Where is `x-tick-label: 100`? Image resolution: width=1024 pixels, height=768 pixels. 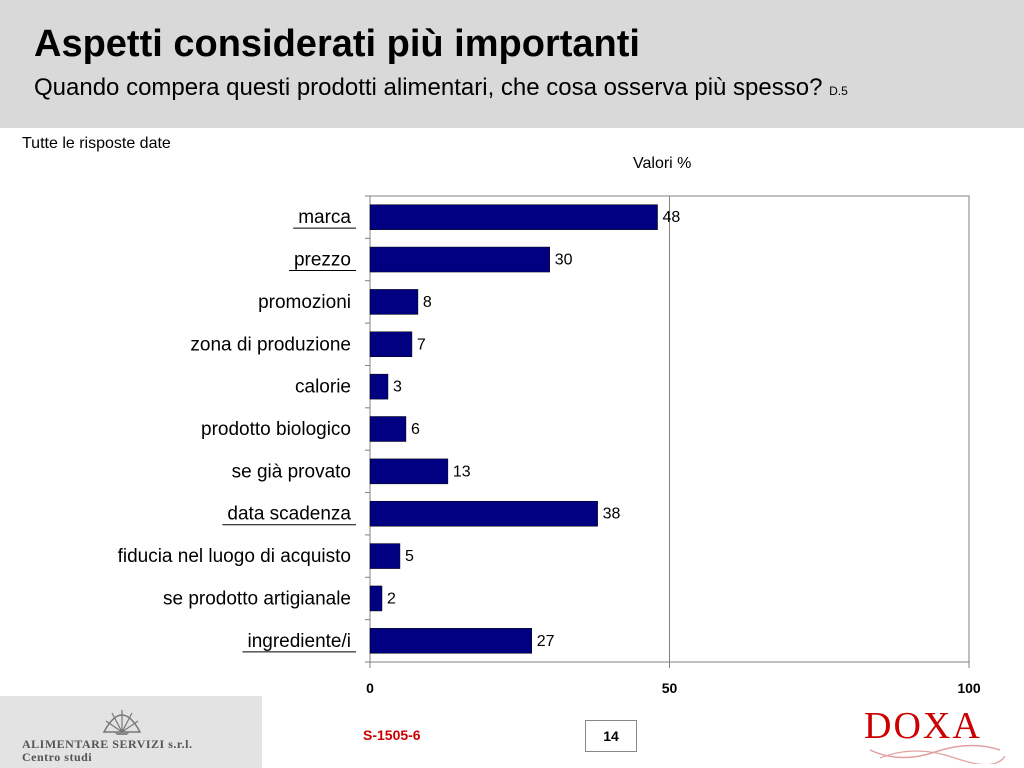 x-tick-label: 100 is located at coordinates (969, 688).